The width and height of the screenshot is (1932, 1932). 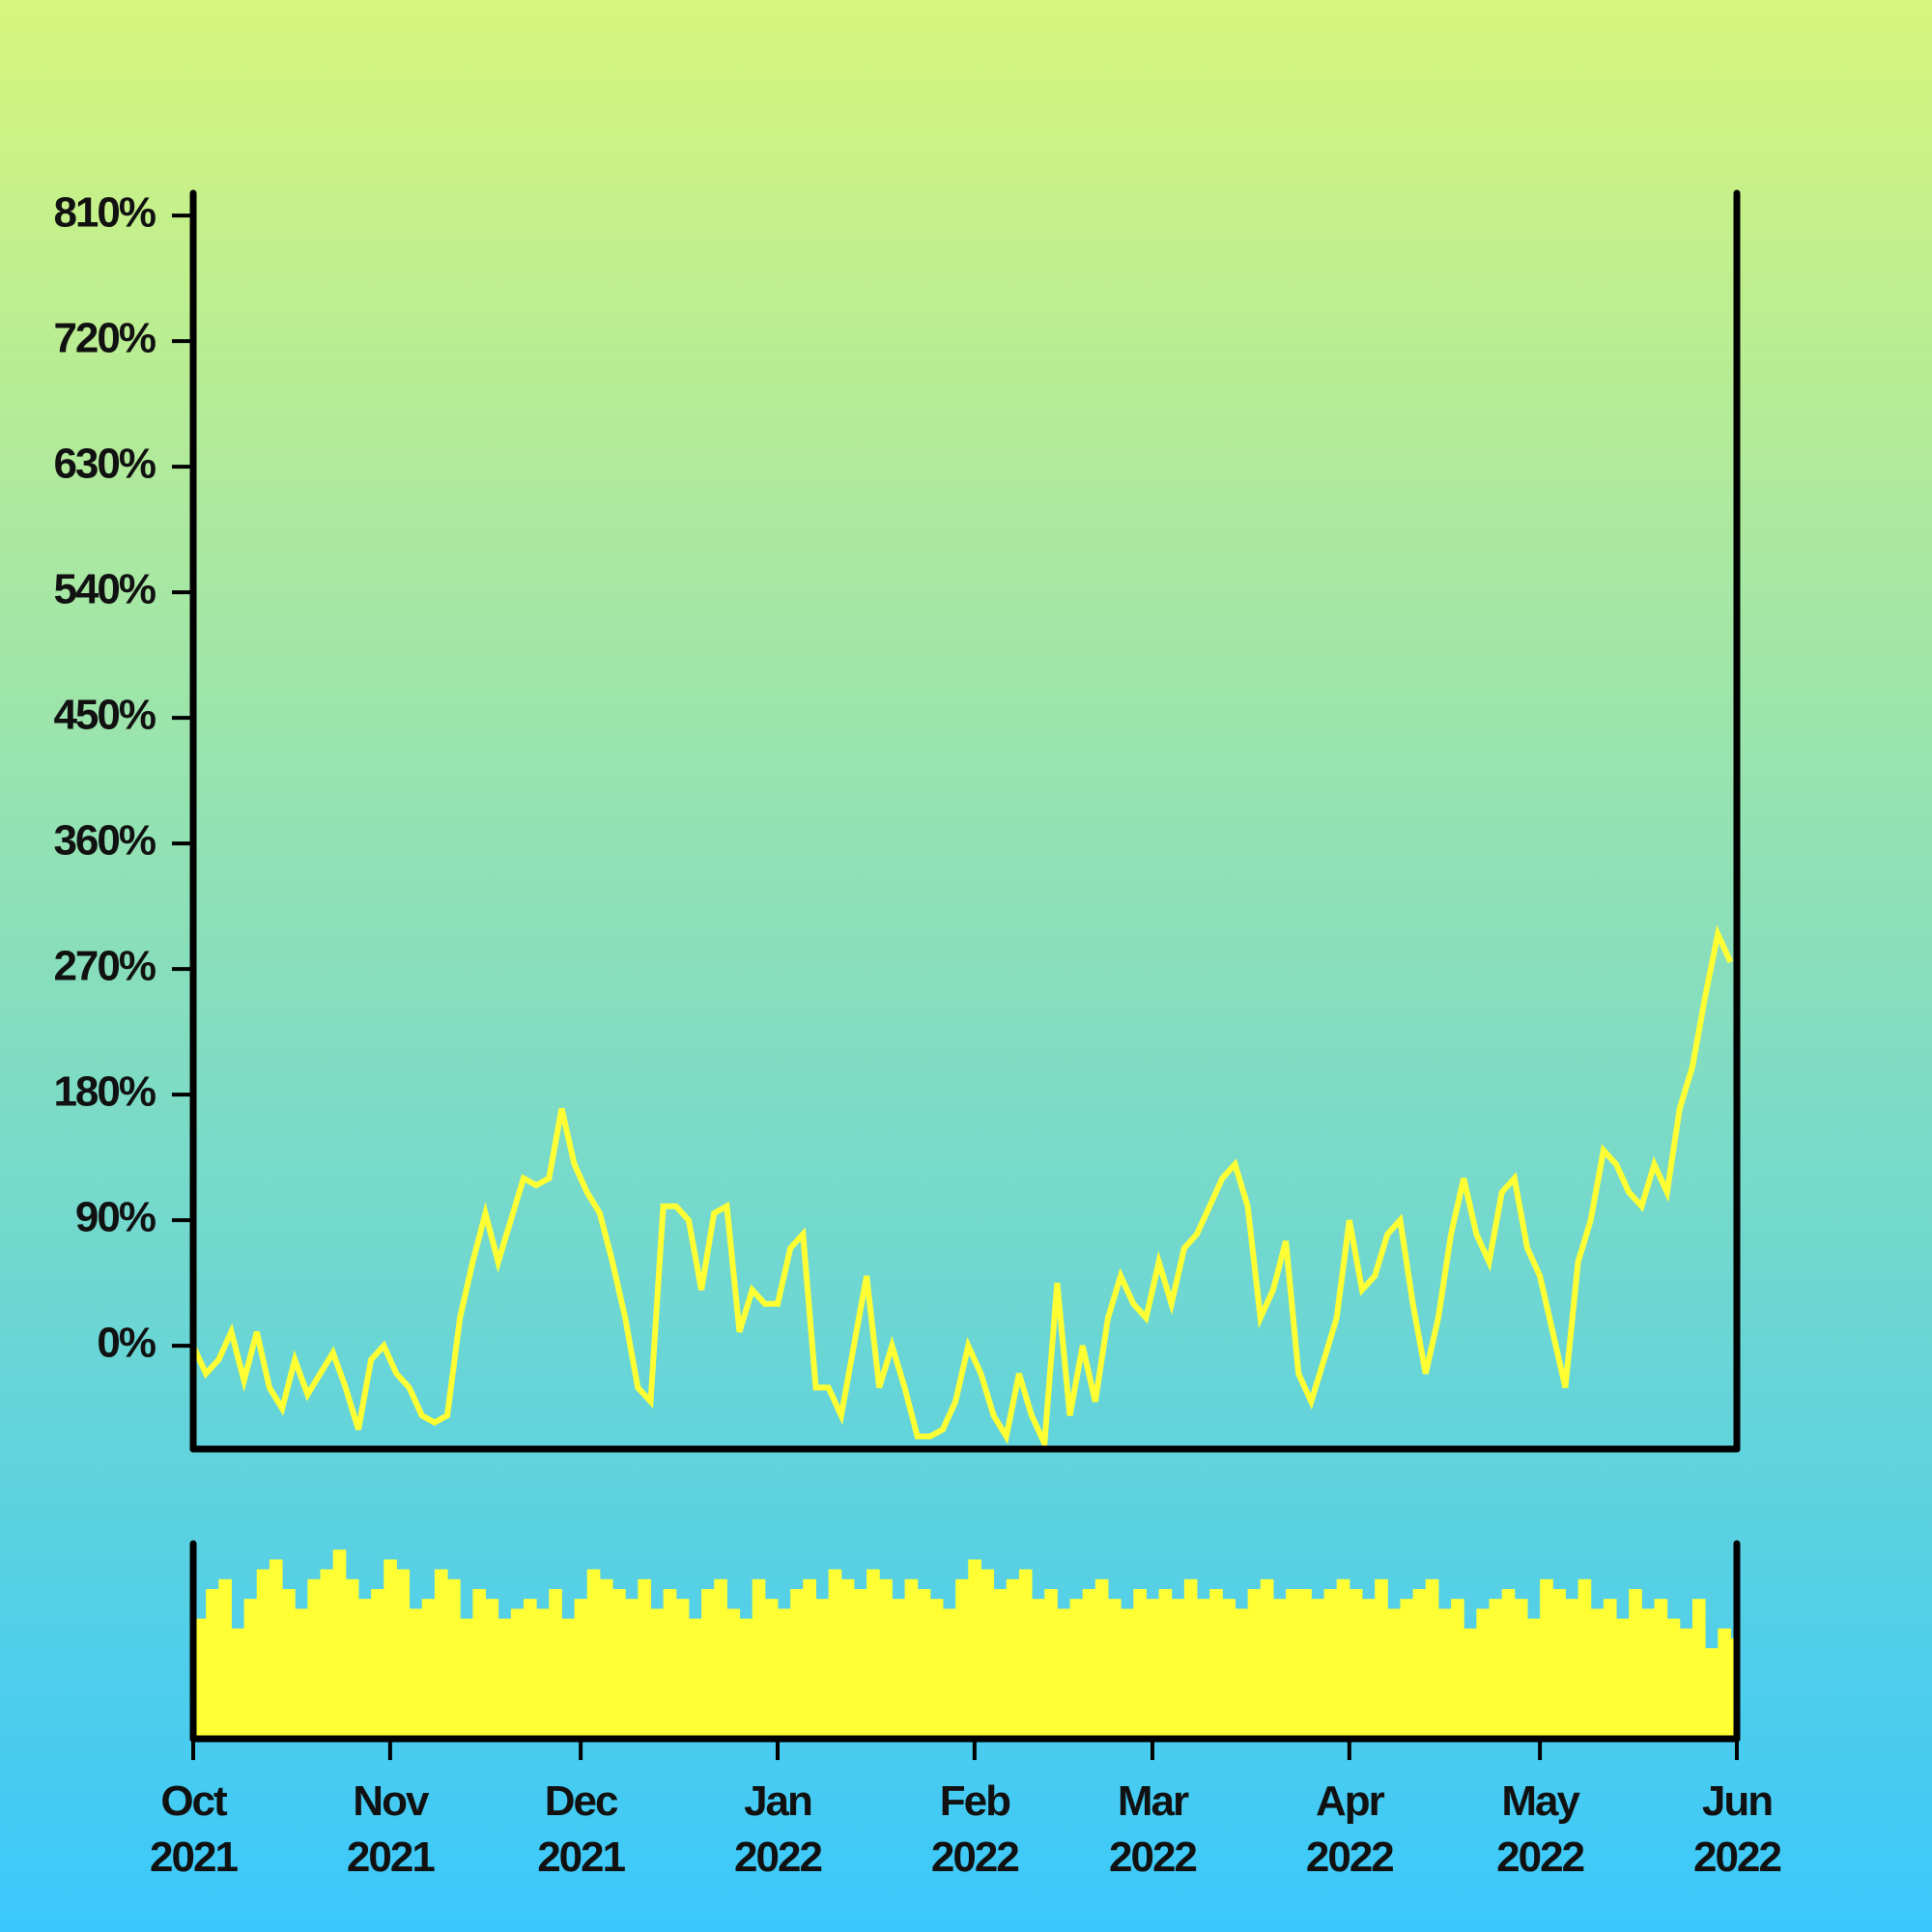 I want to click on x-tick-label: Dec 2021, so click(x=581, y=1829).